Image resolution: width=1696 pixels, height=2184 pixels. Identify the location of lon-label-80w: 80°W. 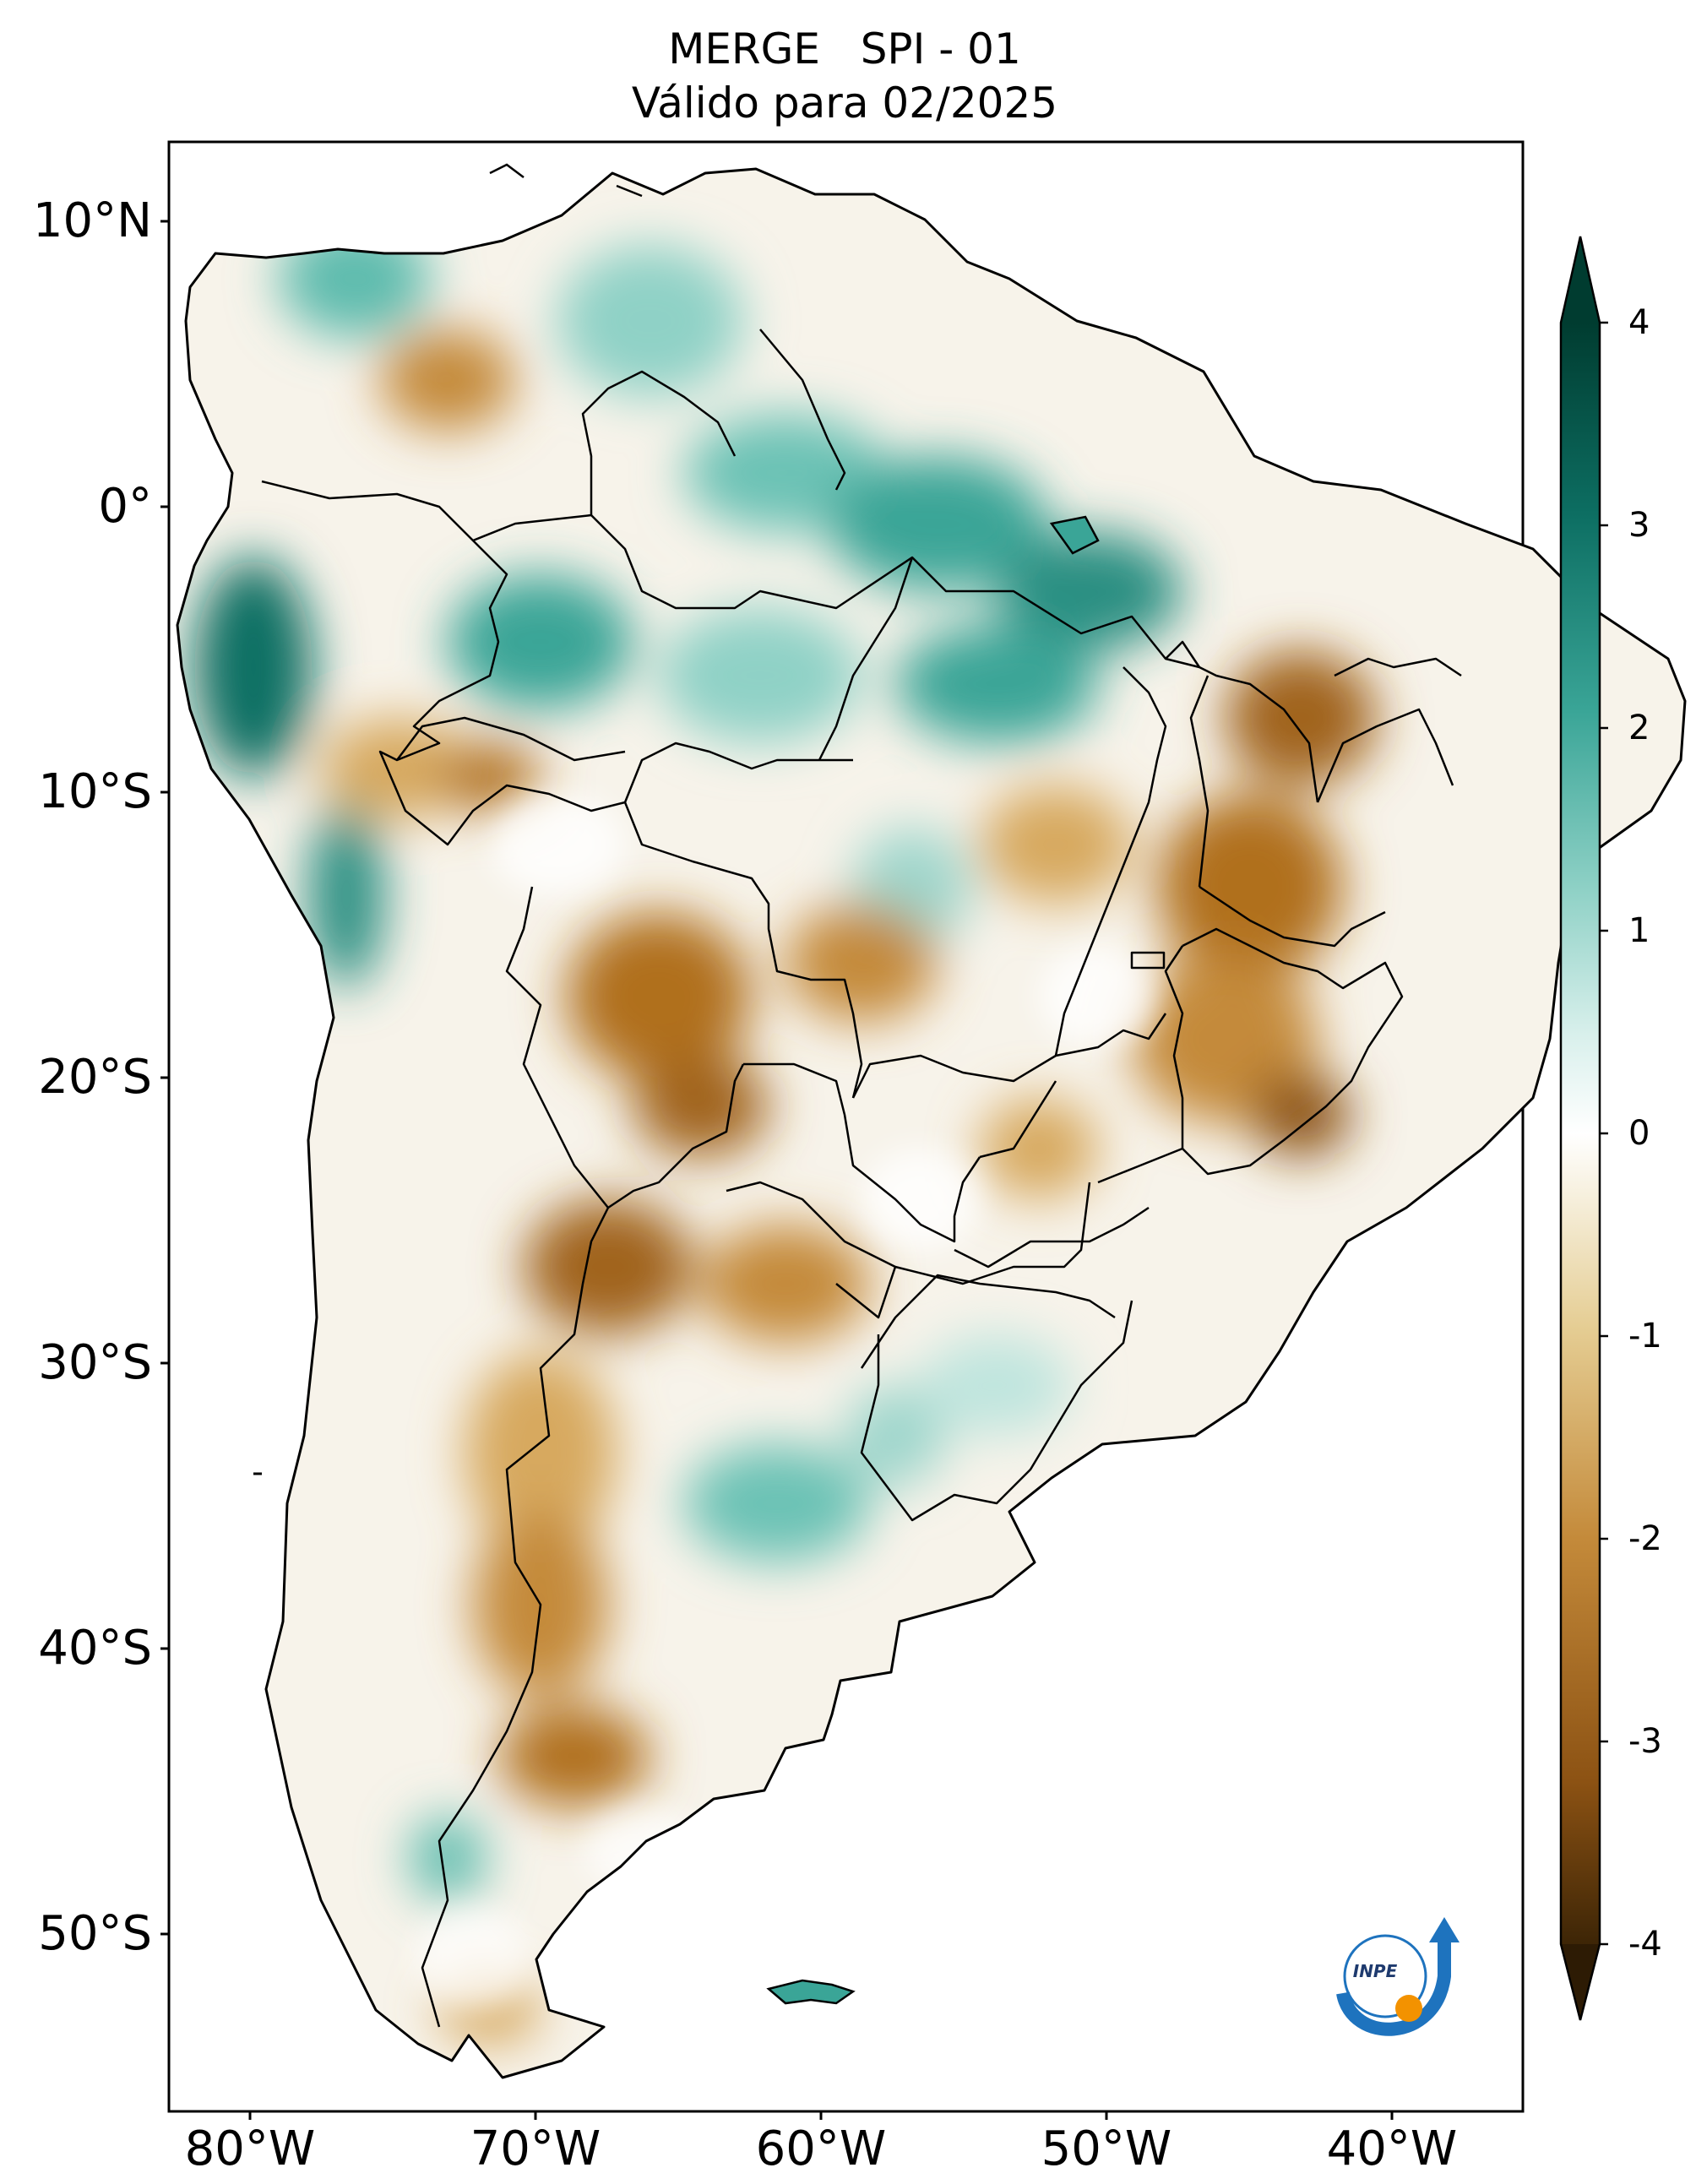
(250, 2149).